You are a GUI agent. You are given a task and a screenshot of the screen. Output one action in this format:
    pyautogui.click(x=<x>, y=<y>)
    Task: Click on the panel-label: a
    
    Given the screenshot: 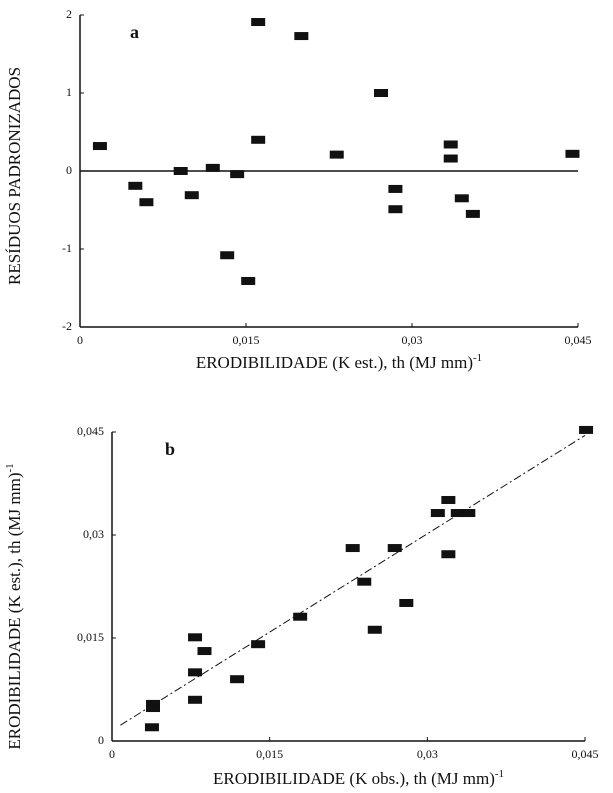 What is the action you would take?
    pyautogui.click(x=134, y=32)
    